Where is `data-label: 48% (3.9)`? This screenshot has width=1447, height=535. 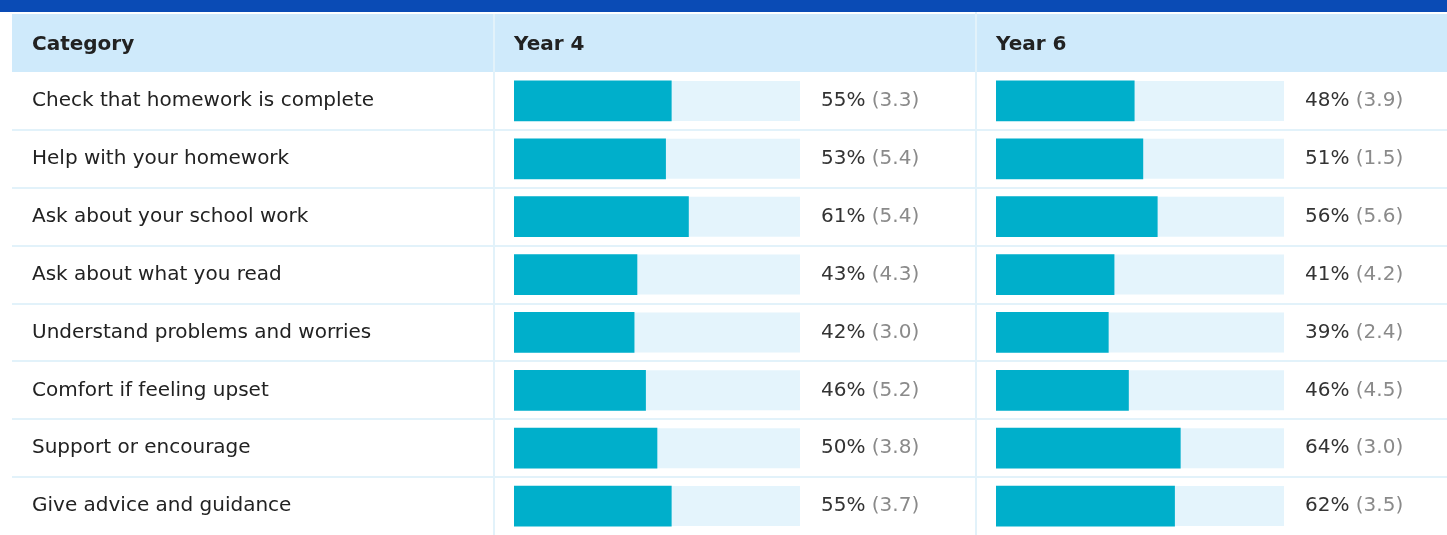 data-label: 48% (3.9) is located at coordinates (1354, 99).